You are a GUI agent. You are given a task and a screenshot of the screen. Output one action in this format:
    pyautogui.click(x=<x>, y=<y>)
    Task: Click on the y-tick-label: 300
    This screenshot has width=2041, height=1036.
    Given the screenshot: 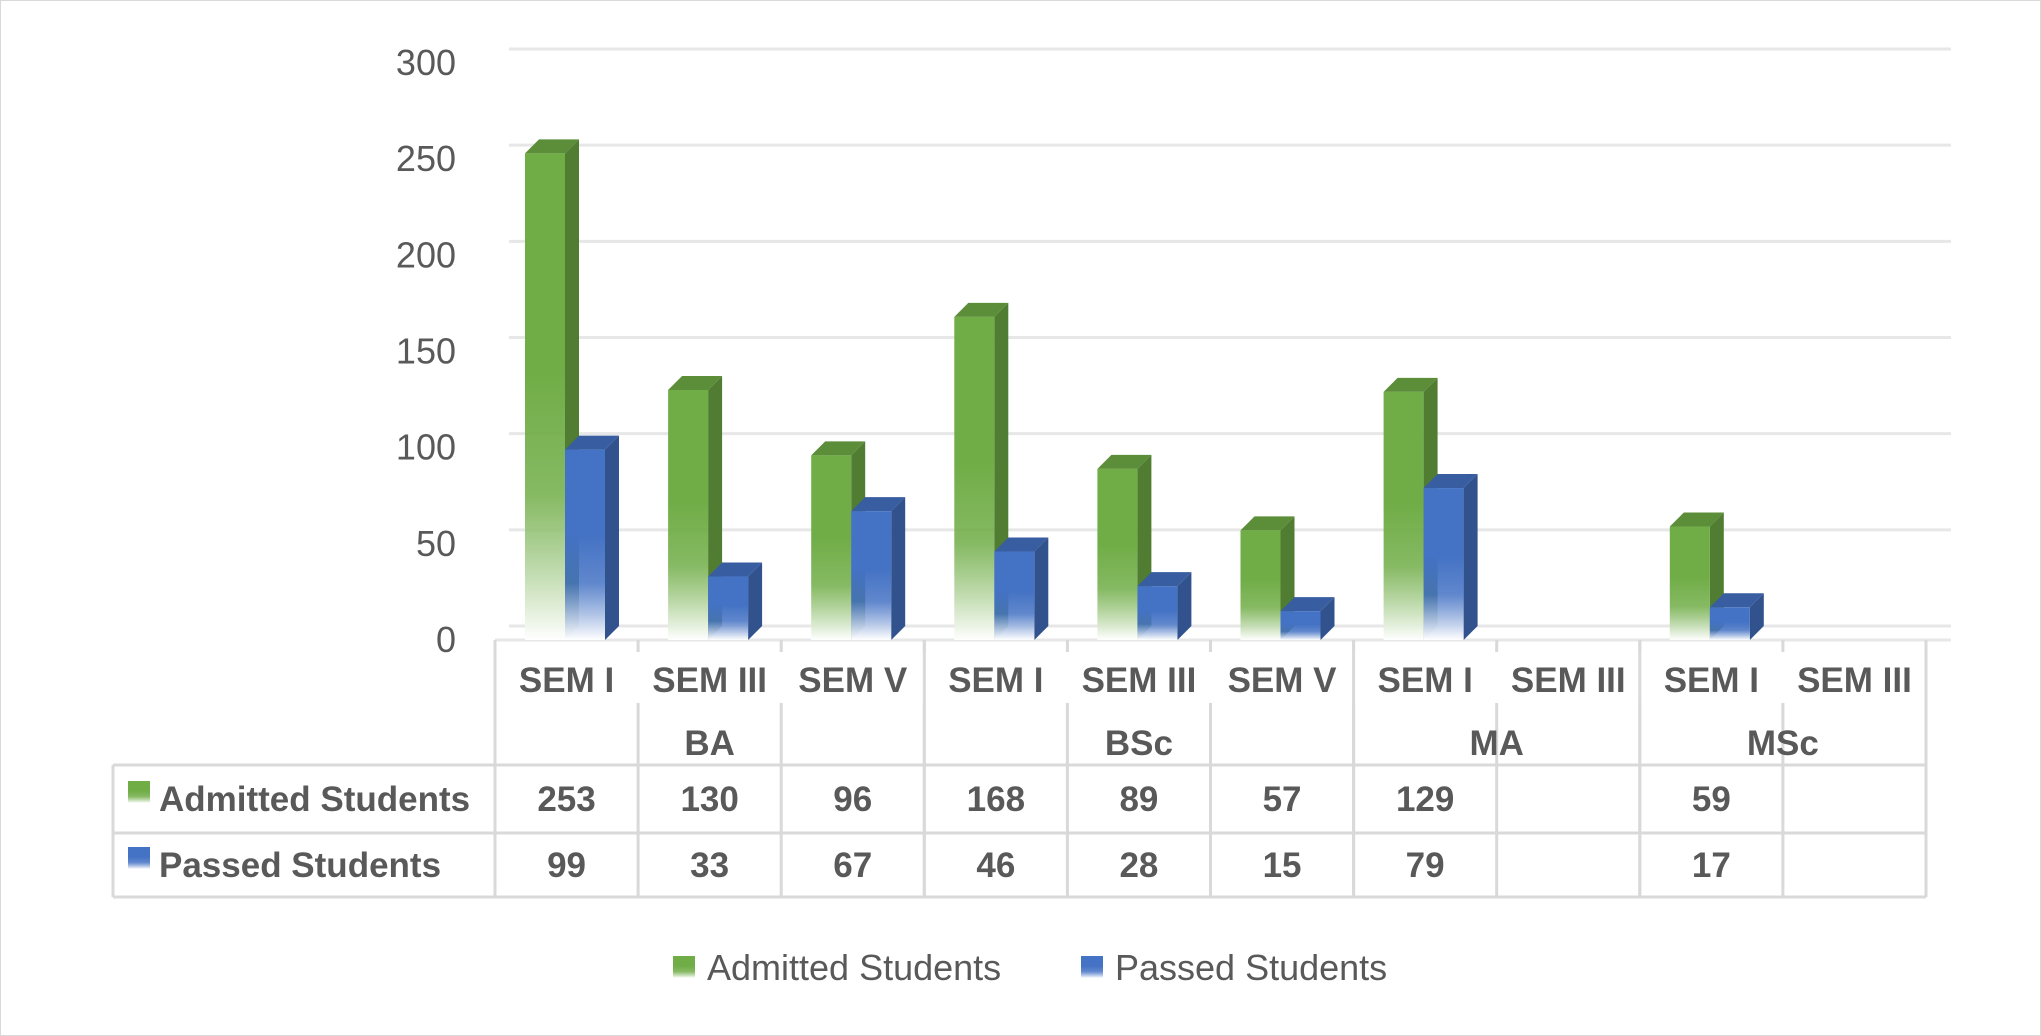 What is the action you would take?
    pyautogui.click(x=426, y=62)
    